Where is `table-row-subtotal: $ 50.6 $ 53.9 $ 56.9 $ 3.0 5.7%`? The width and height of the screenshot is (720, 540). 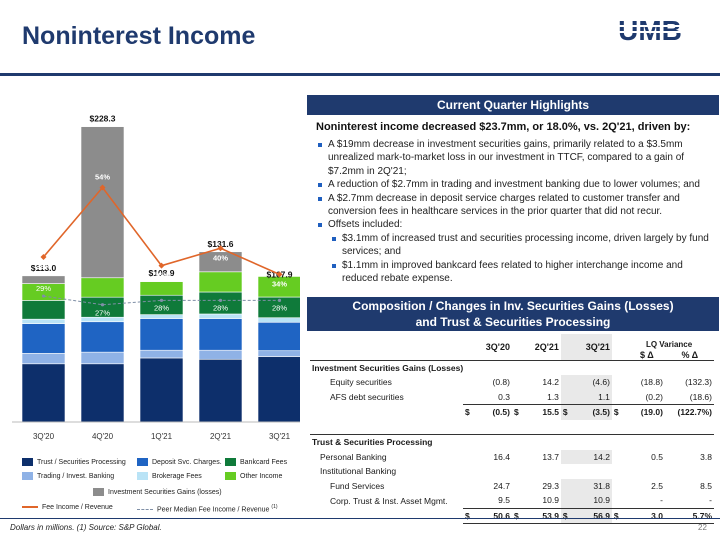
table-row-subtotal: $ 50.6 $ 53.9 $ 56.9 $ 3.0 5.7% is located at coordinates (512, 516).